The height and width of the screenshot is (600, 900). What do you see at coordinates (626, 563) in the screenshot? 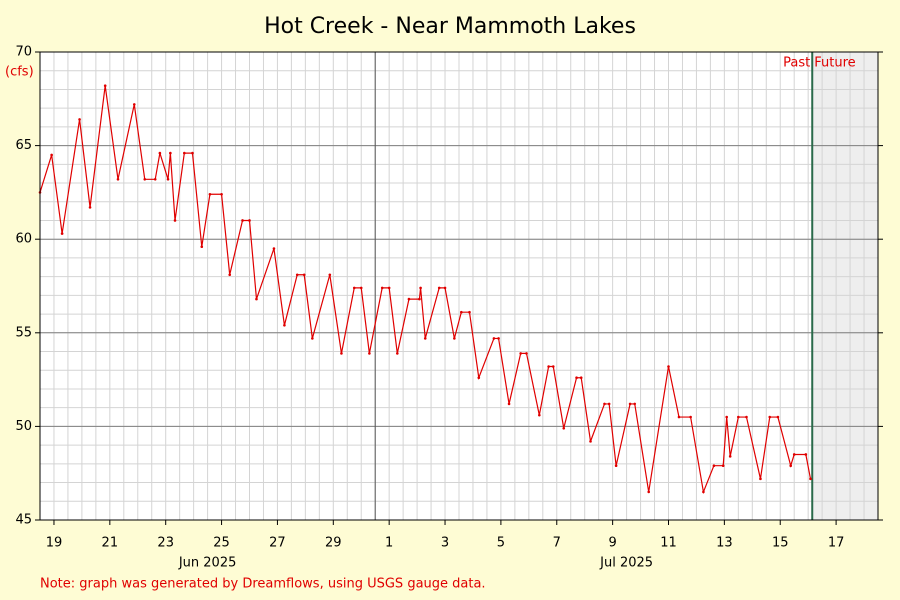
I see `month-label: Jul 2025` at bounding box center [626, 563].